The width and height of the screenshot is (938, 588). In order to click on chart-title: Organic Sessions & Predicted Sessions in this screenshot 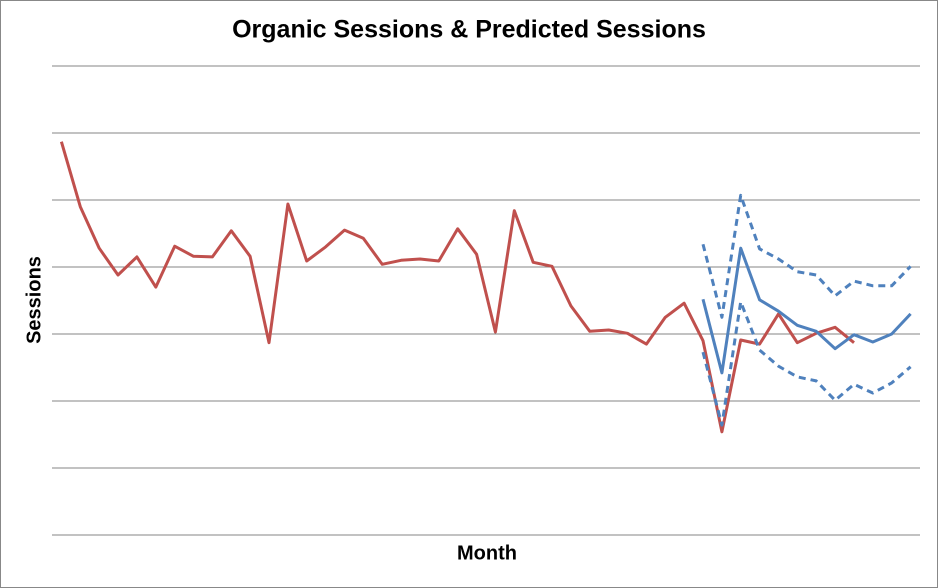, I will do `click(469, 30)`.